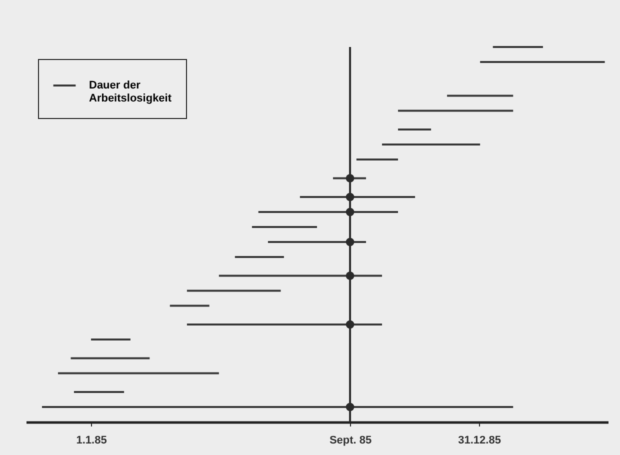 Image resolution: width=620 pixels, height=455 pixels. Describe the element at coordinates (350, 440) in the screenshot. I see `x-tick-label: Sept. 85` at that location.